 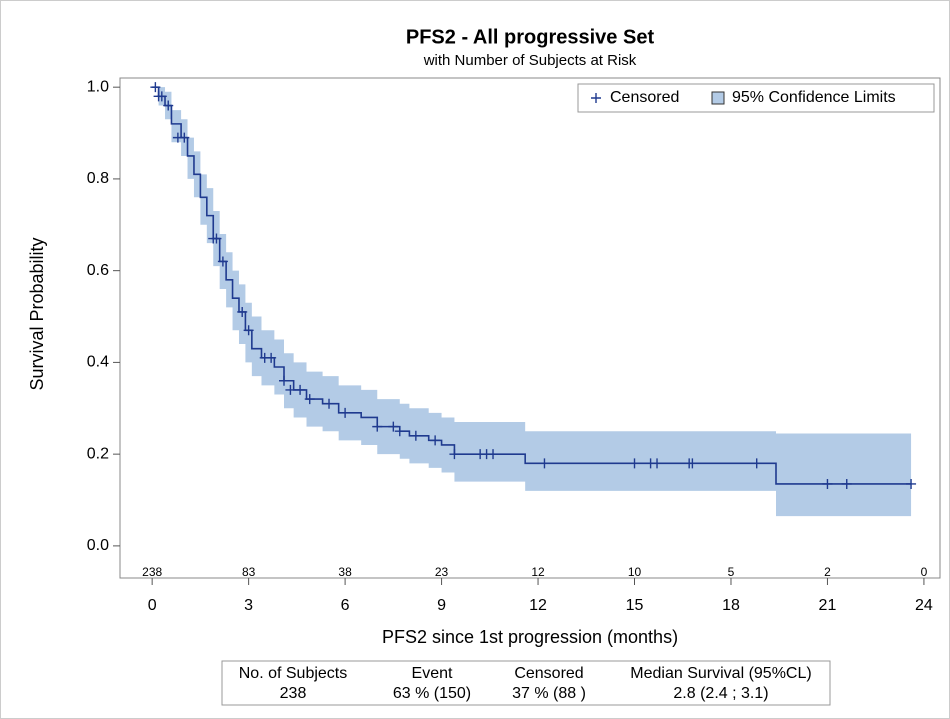 I want to click on x-axis-label: PFS2 since 1st progression (months), so click(x=530, y=637).